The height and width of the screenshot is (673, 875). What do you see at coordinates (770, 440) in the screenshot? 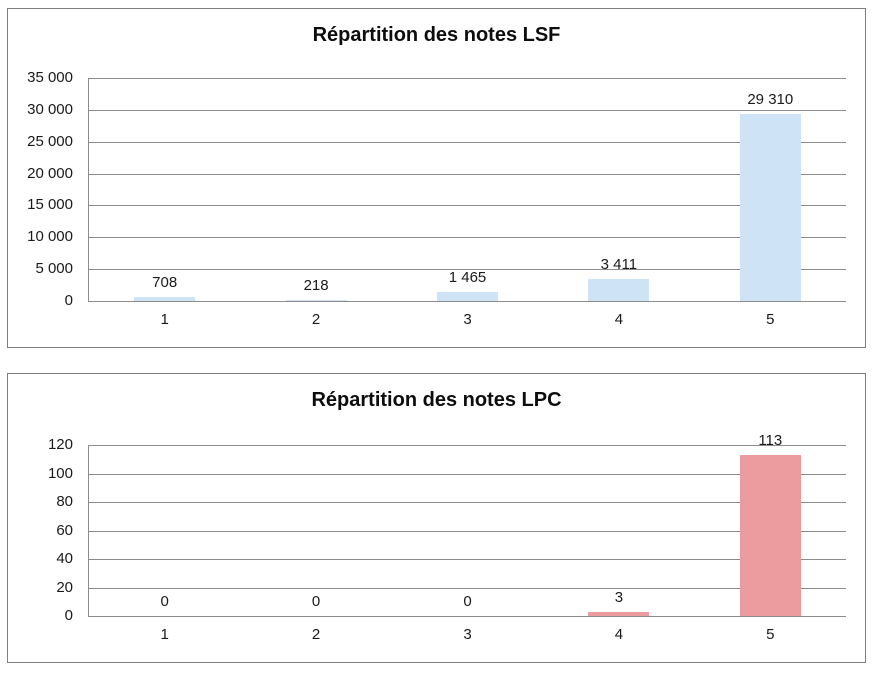
I see `bar-value-label: 113` at bounding box center [770, 440].